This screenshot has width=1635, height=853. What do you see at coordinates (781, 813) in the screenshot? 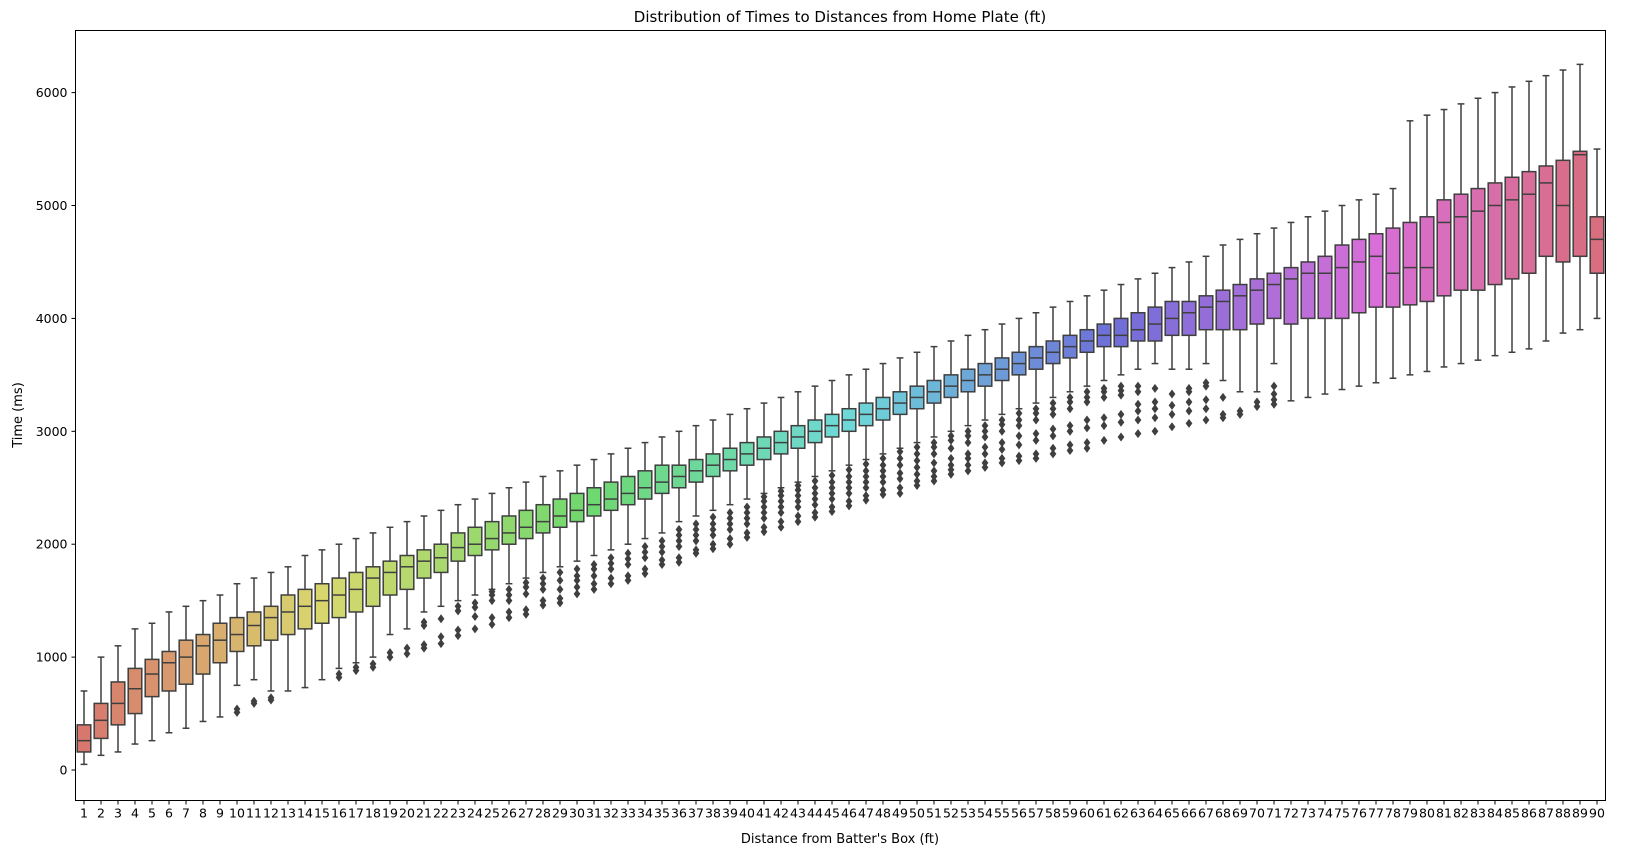
I see `x-tick-label: 42` at bounding box center [781, 813].